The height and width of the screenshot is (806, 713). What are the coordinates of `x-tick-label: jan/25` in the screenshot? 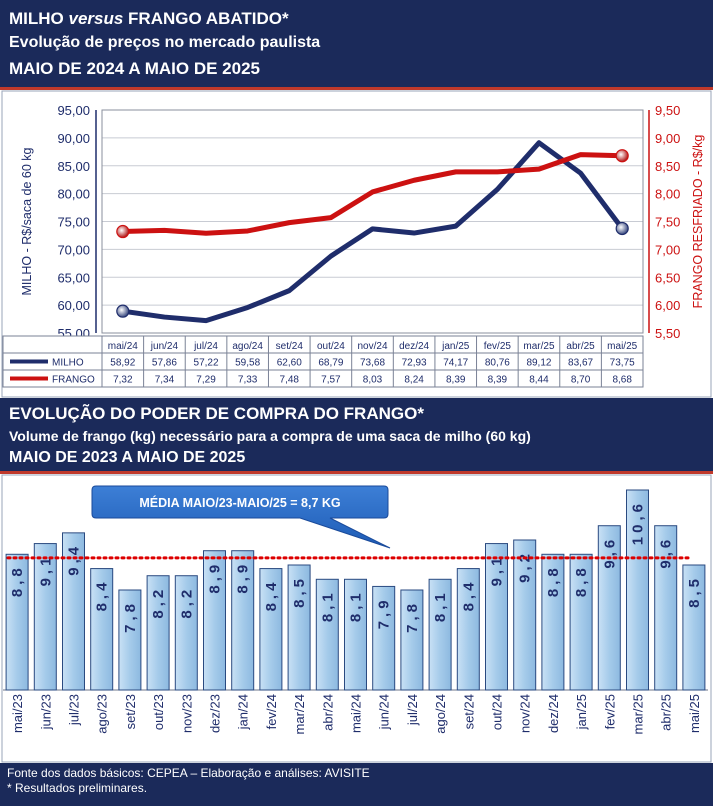 It's located at (455, 346).